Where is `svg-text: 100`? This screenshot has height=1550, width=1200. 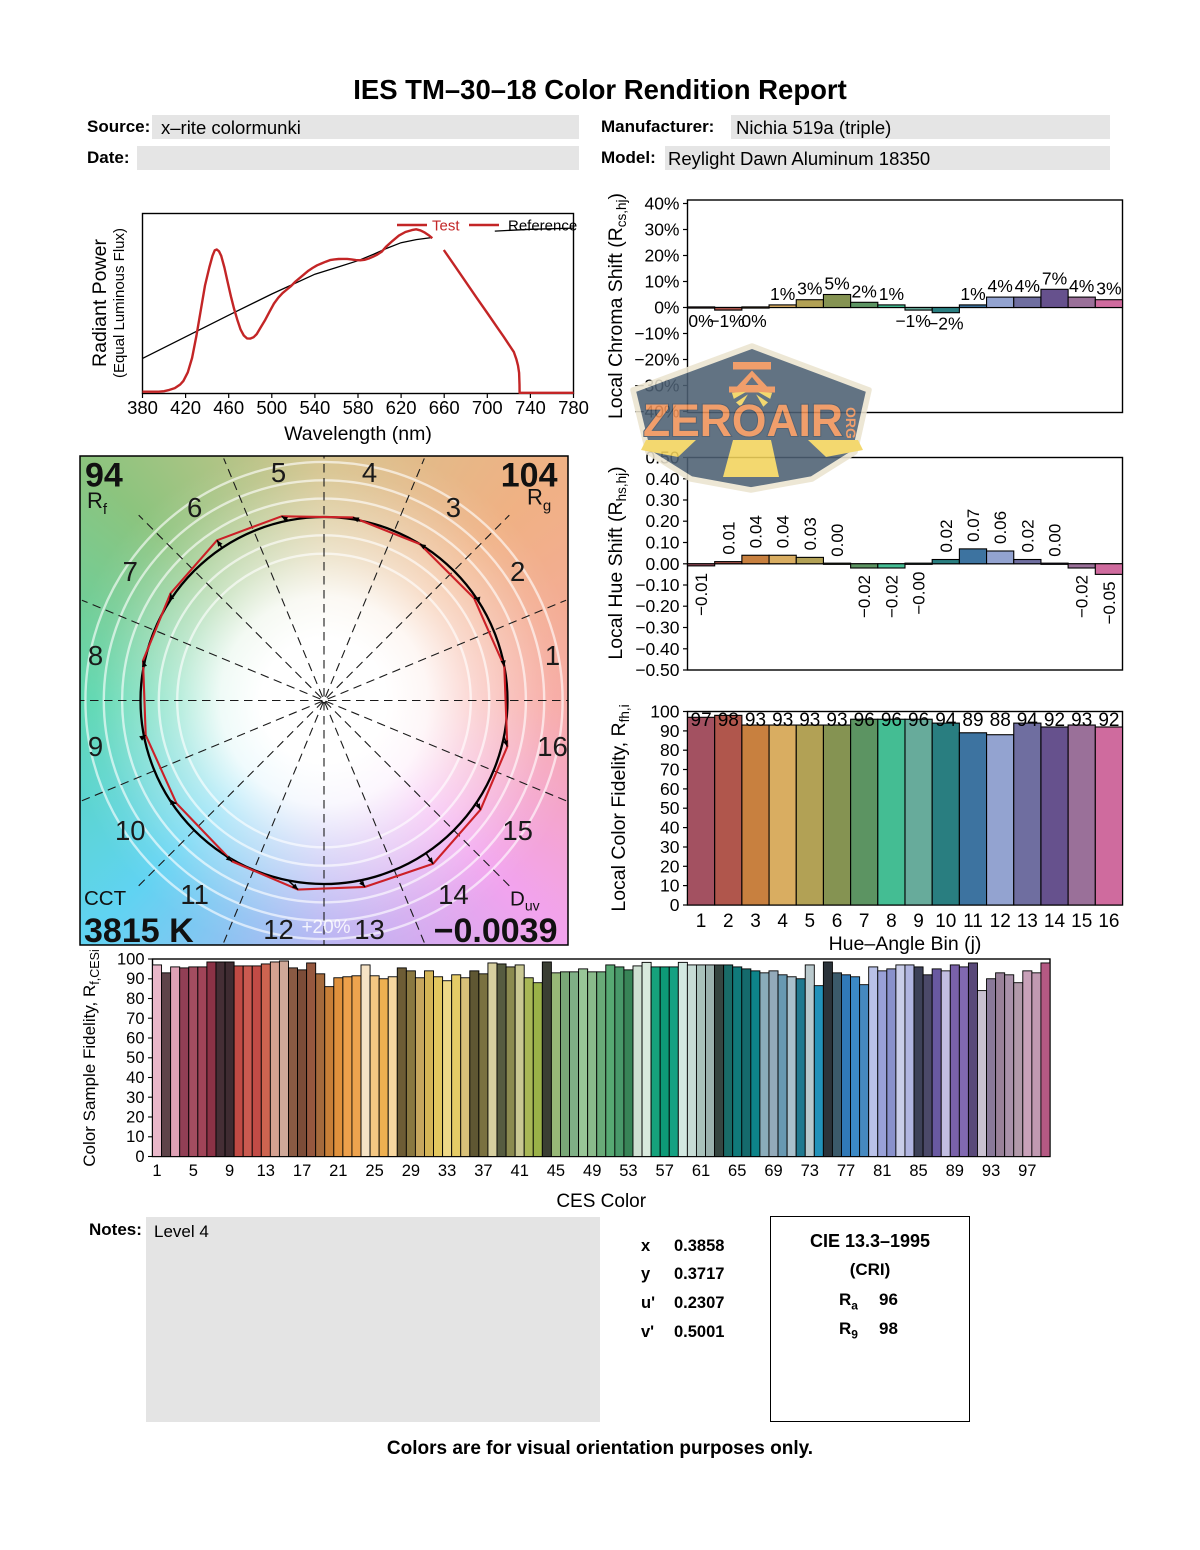
svg-text: 100 is located at coordinates (664, 712).